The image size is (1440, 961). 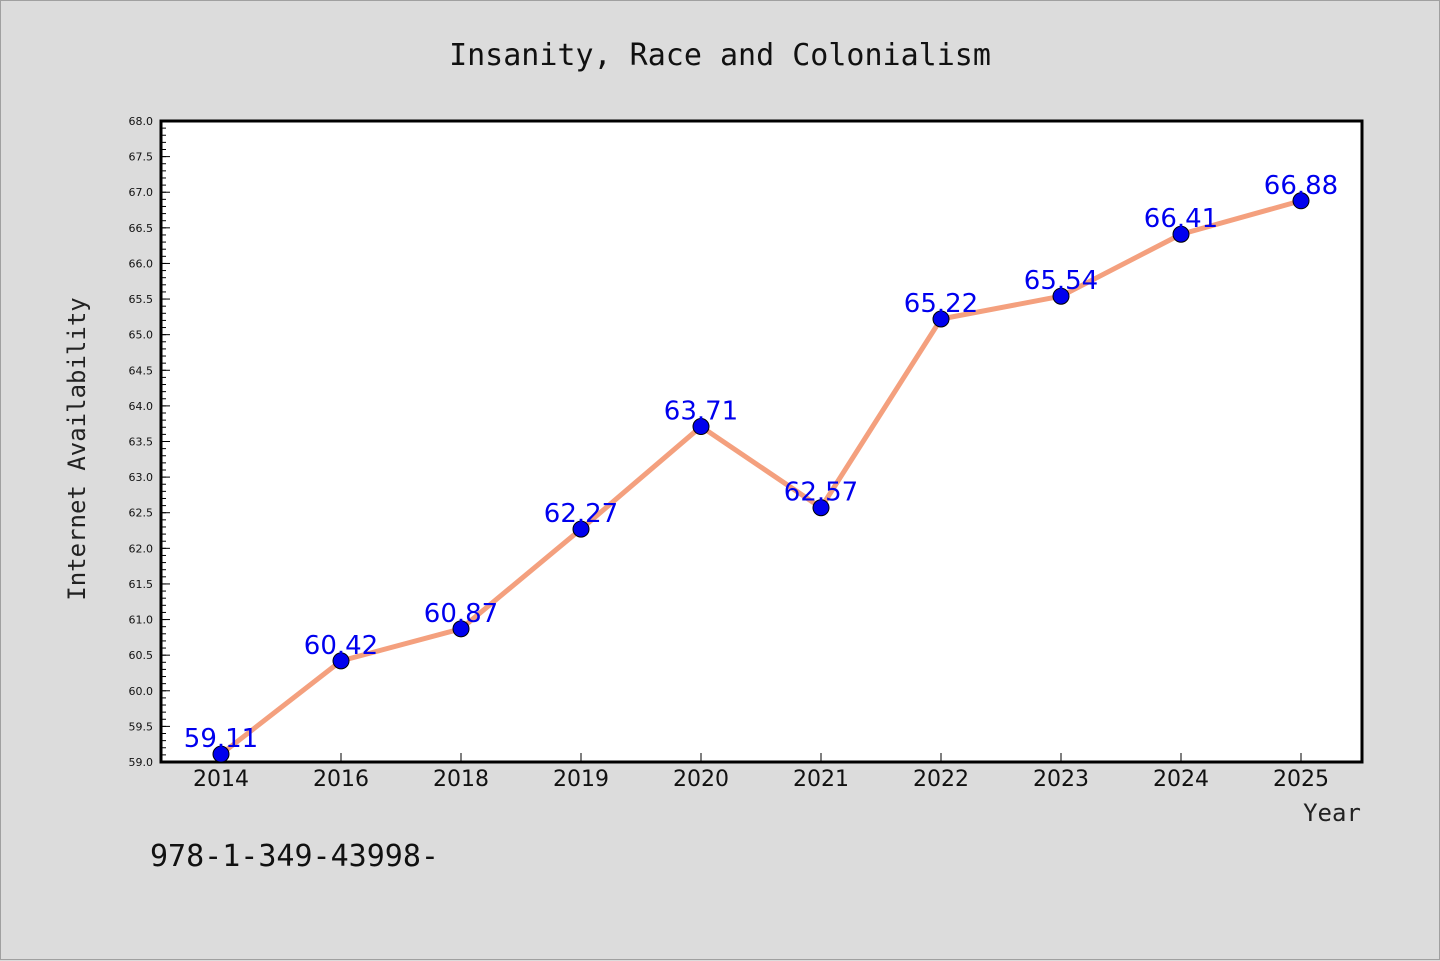 I want to click on y-tick-label: 64.0, so click(x=141, y=406).